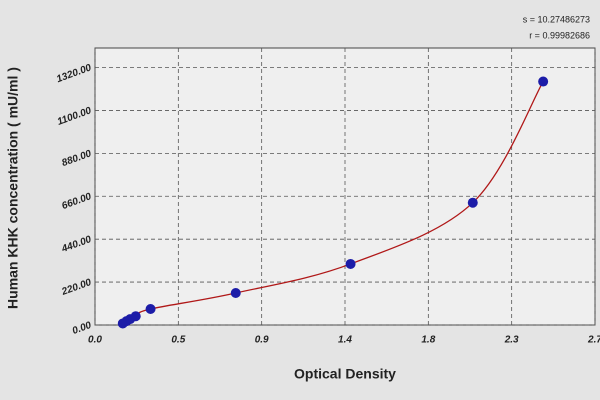 The image size is (600, 400). I want to click on y-tick-label: 440.00, so click(76, 244).